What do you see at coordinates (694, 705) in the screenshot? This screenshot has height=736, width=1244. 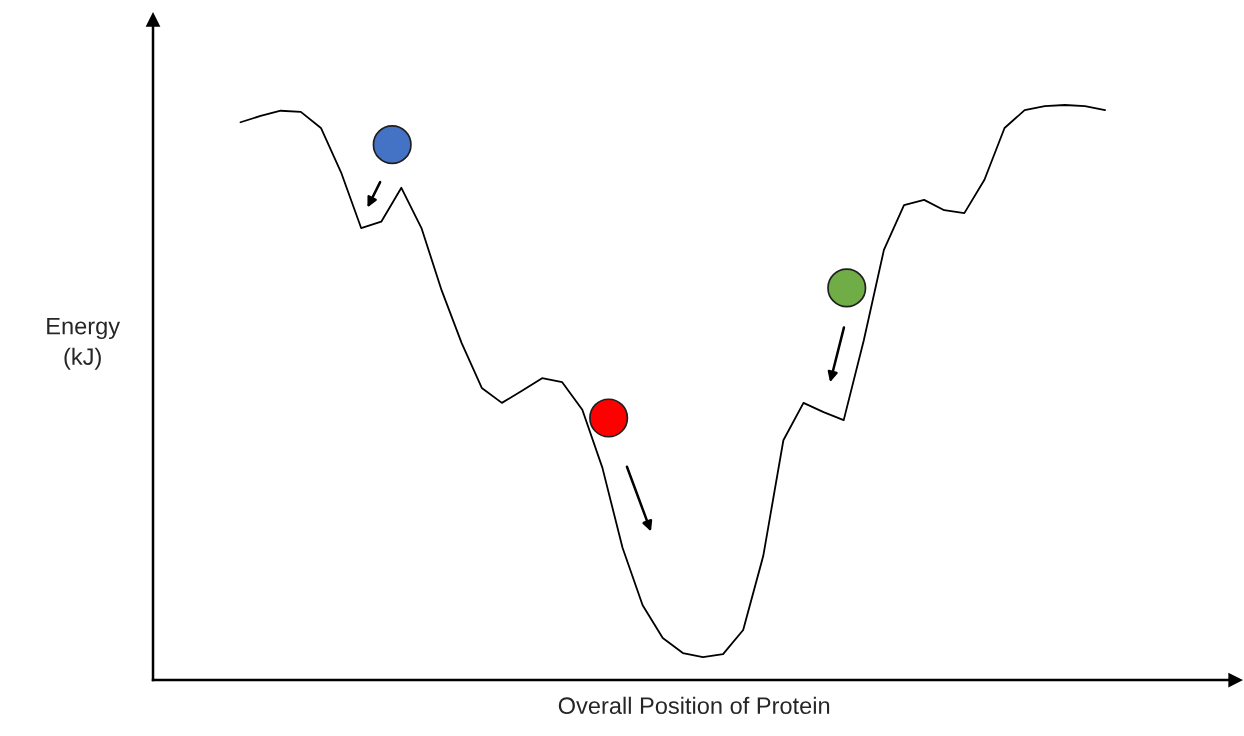 I see `x-axis-title: Overall Position of Protein` at bounding box center [694, 705].